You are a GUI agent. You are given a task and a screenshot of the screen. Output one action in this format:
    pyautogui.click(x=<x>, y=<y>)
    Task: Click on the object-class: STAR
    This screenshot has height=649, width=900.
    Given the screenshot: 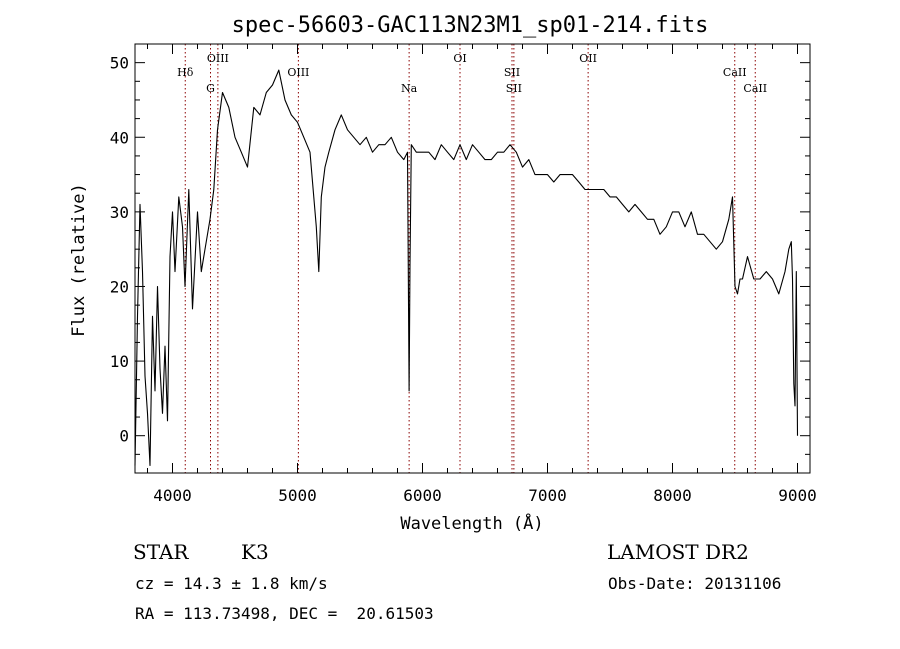 What is the action you would take?
    pyautogui.click(x=161, y=552)
    